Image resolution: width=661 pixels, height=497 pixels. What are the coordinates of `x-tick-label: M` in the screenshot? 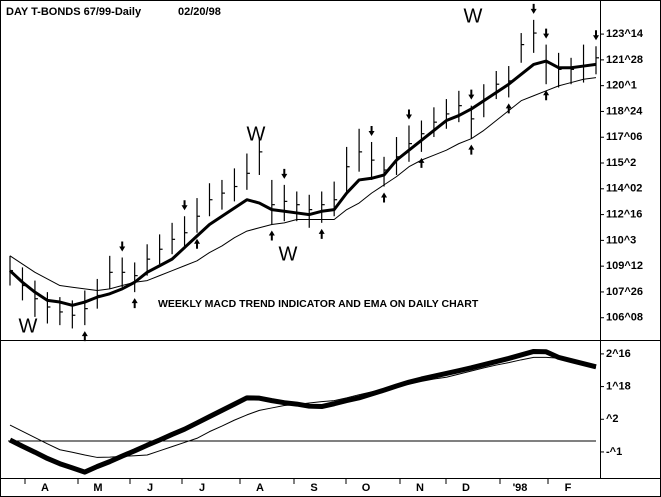 It's located at (97, 488).